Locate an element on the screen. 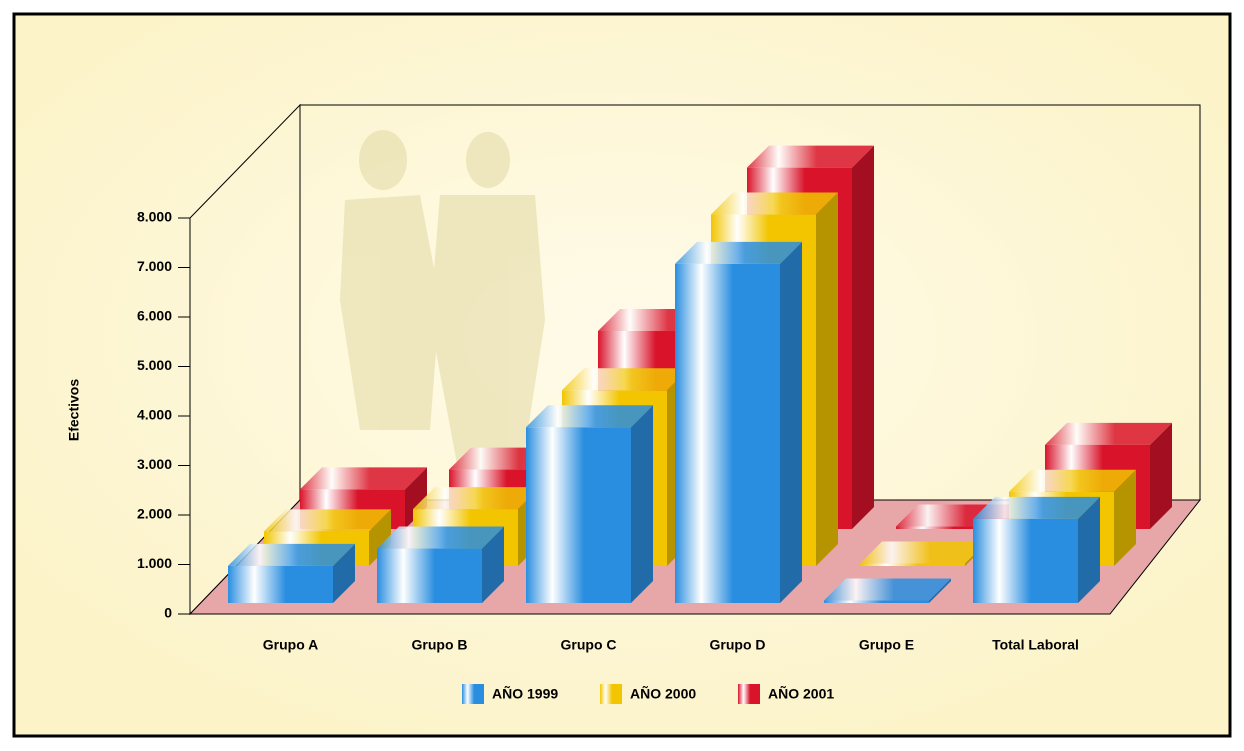 The height and width of the screenshot is (751, 1244). y-tick-label: 3.000 is located at coordinates (154, 464).